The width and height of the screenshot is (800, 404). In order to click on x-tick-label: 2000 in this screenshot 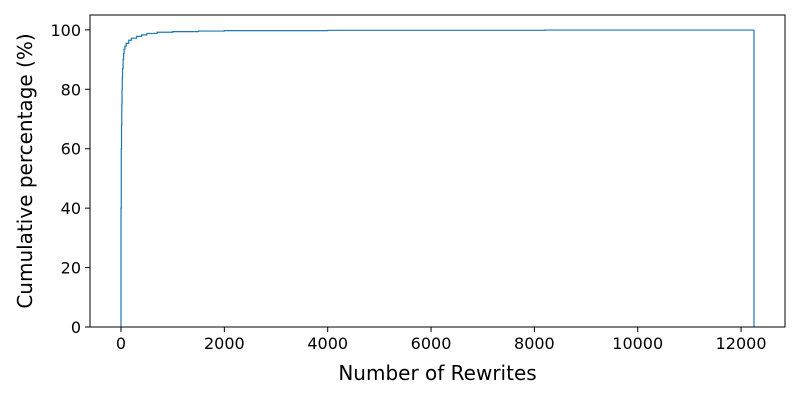, I will do `click(224, 343)`.